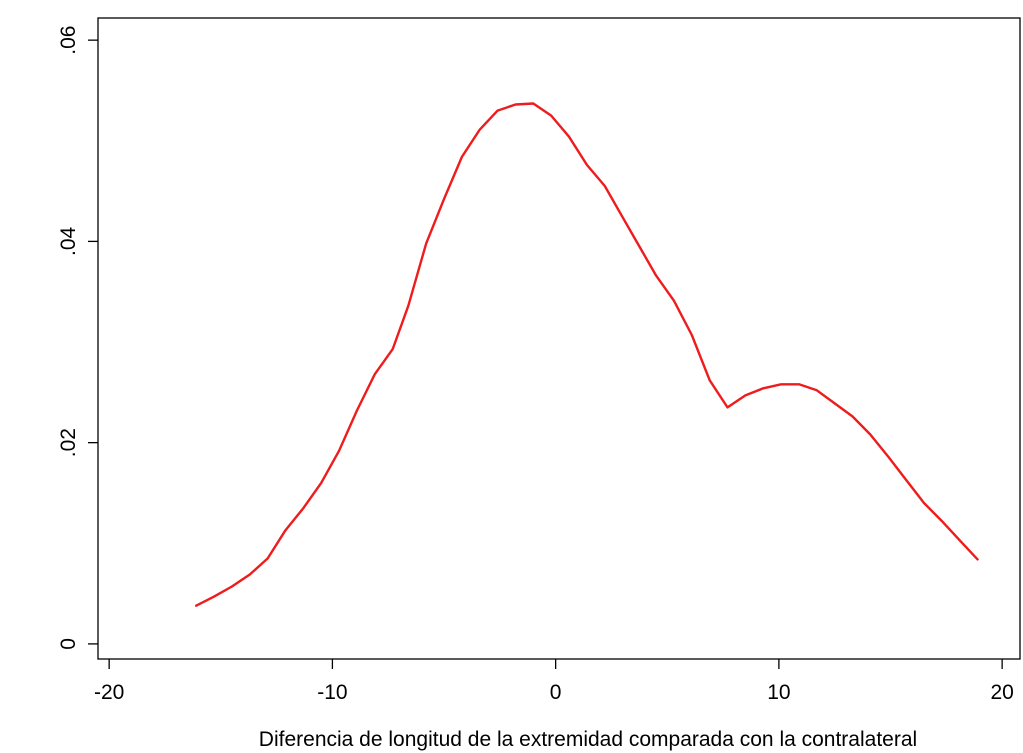 The width and height of the screenshot is (1023, 753). I want to click on y-tick-label: .02, so click(68, 442).